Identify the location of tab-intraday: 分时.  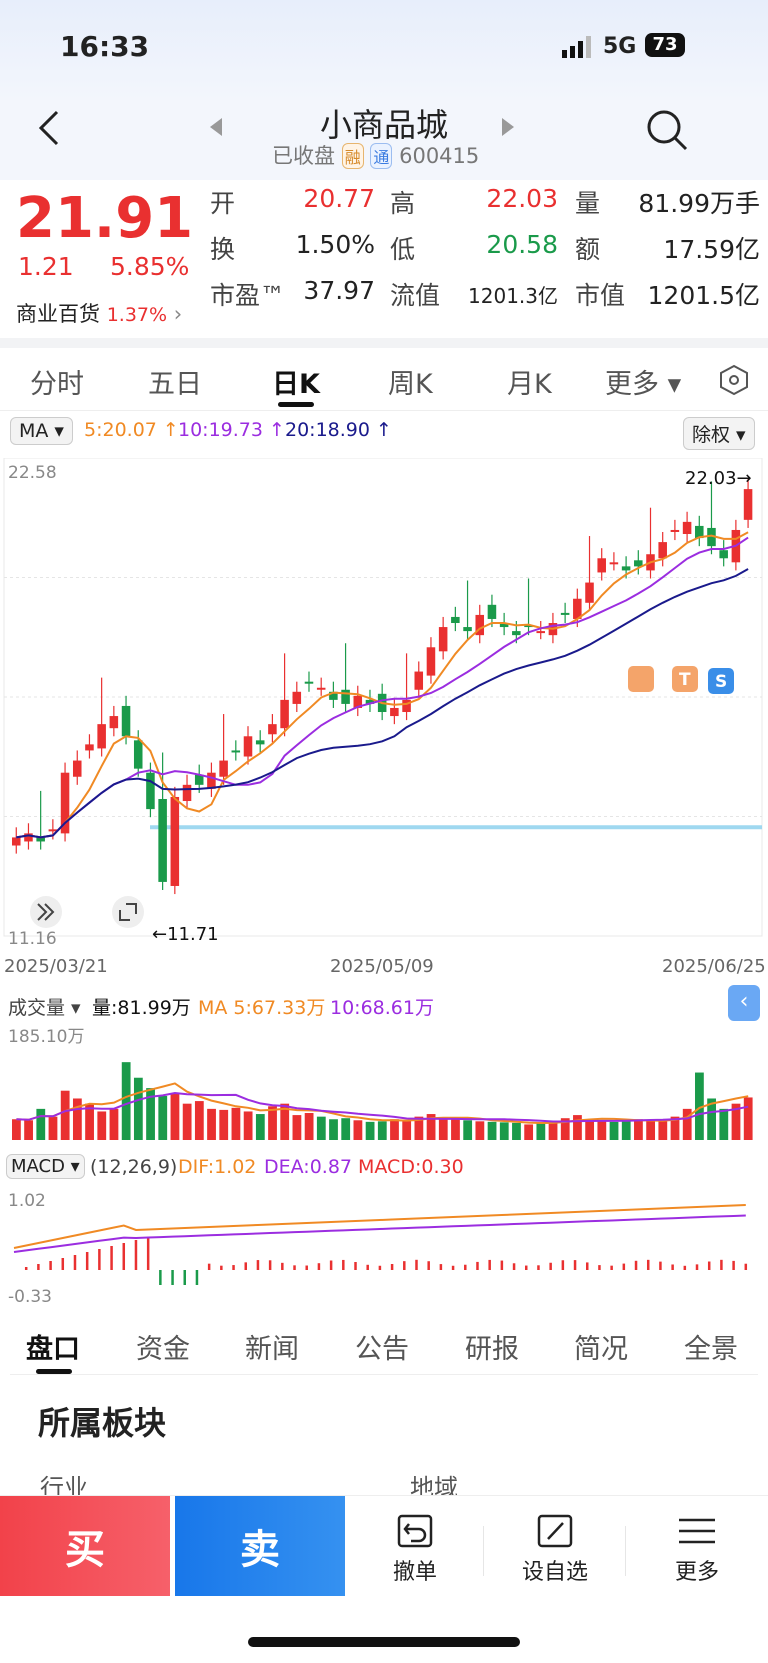
(57, 384).